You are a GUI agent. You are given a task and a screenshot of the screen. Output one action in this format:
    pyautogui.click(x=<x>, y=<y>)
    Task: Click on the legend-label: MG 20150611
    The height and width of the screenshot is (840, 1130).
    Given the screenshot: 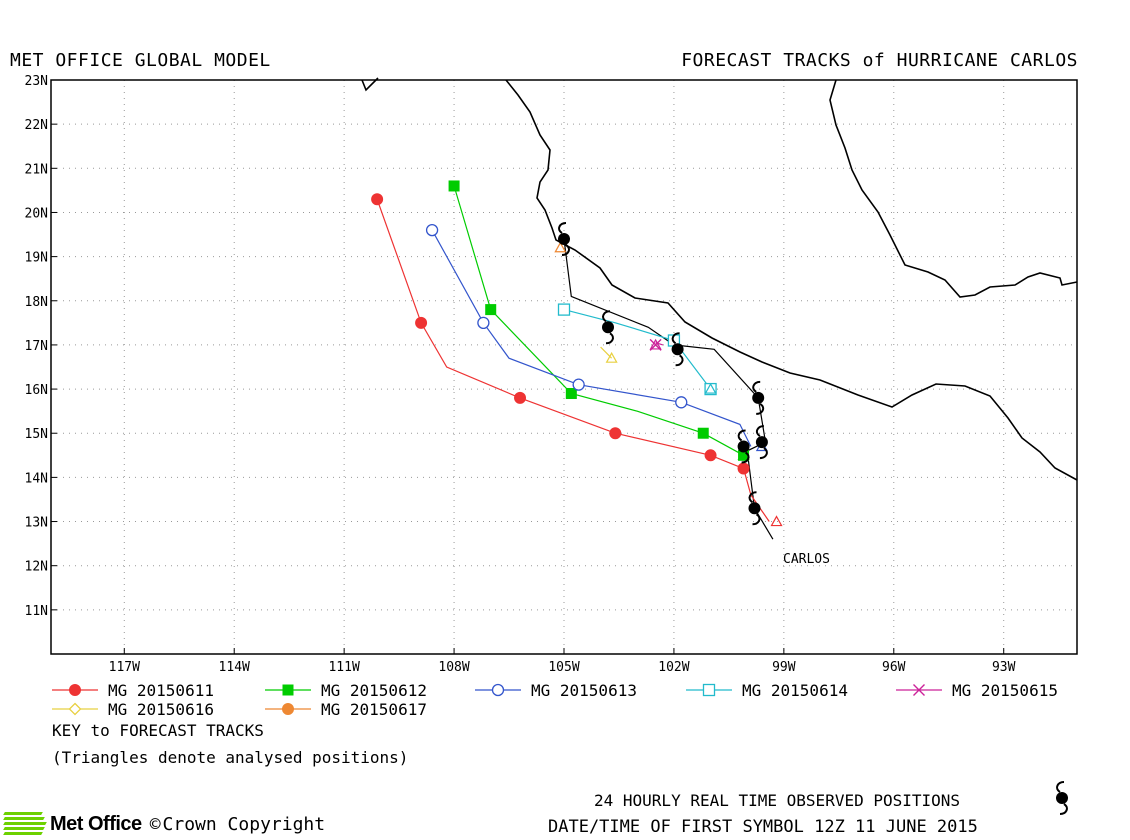 What is the action you would take?
    pyautogui.click(x=161, y=690)
    